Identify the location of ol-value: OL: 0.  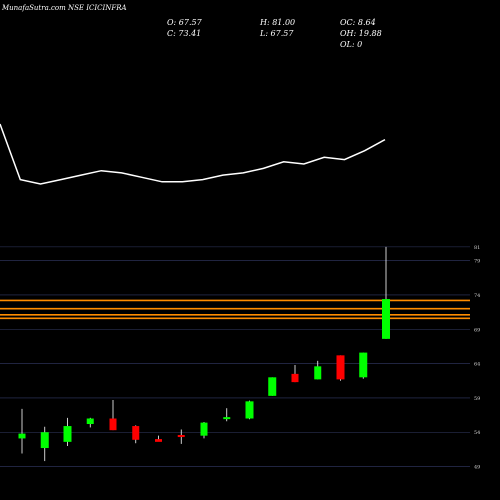
(351, 44).